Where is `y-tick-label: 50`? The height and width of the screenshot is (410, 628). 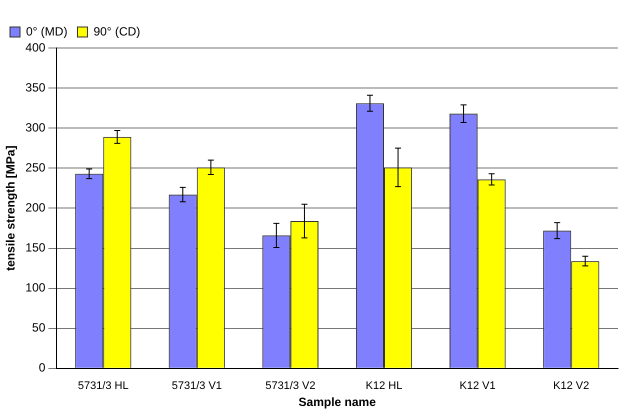
y-tick-label: 50 is located at coordinates (39, 327).